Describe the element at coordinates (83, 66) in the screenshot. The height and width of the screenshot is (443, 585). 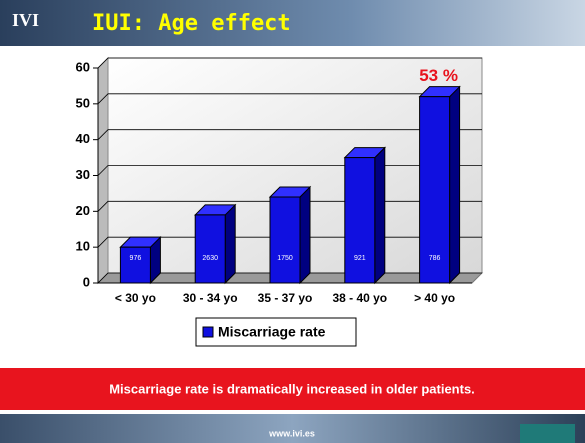
I see `y-tick-label: 60` at that location.